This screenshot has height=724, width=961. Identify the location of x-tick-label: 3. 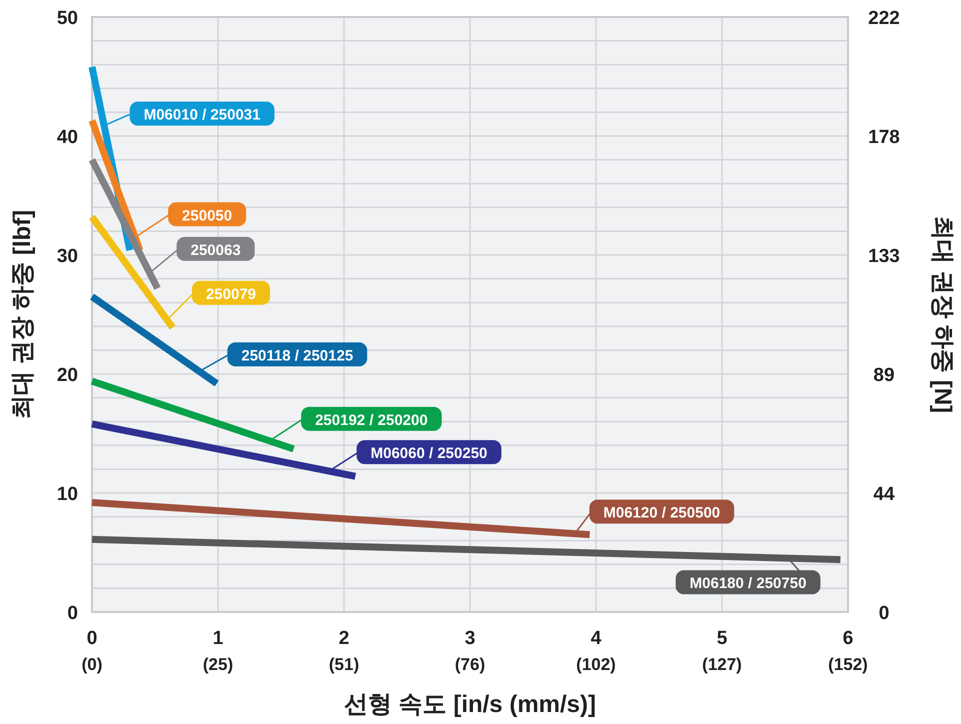
(470, 638).